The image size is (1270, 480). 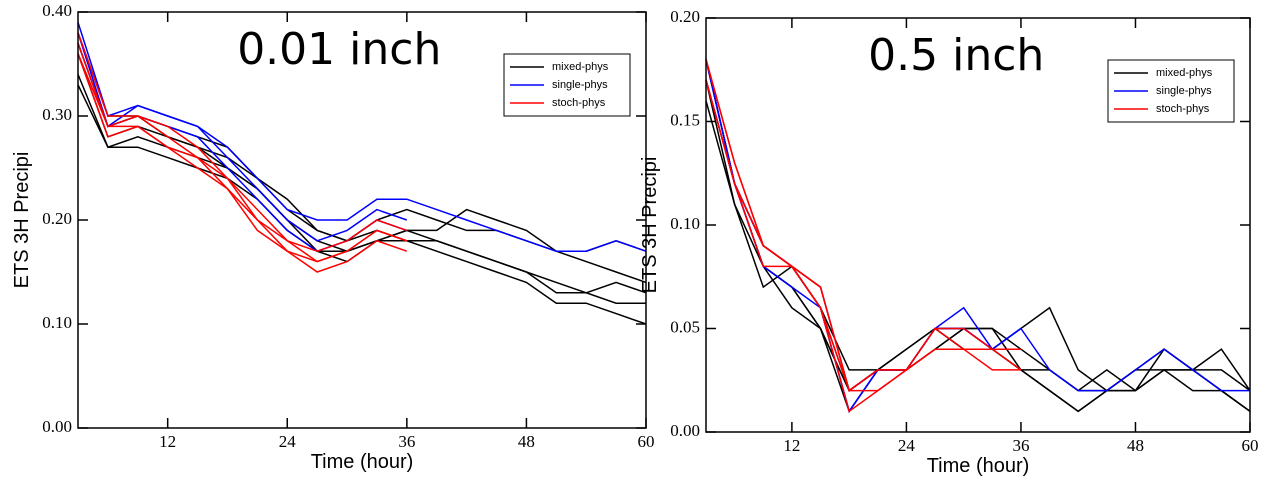 What do you see at coordinates (685, 326) in the screenshot?
I see `y-tick-label: 0.05` at bounding box center [685, 326].